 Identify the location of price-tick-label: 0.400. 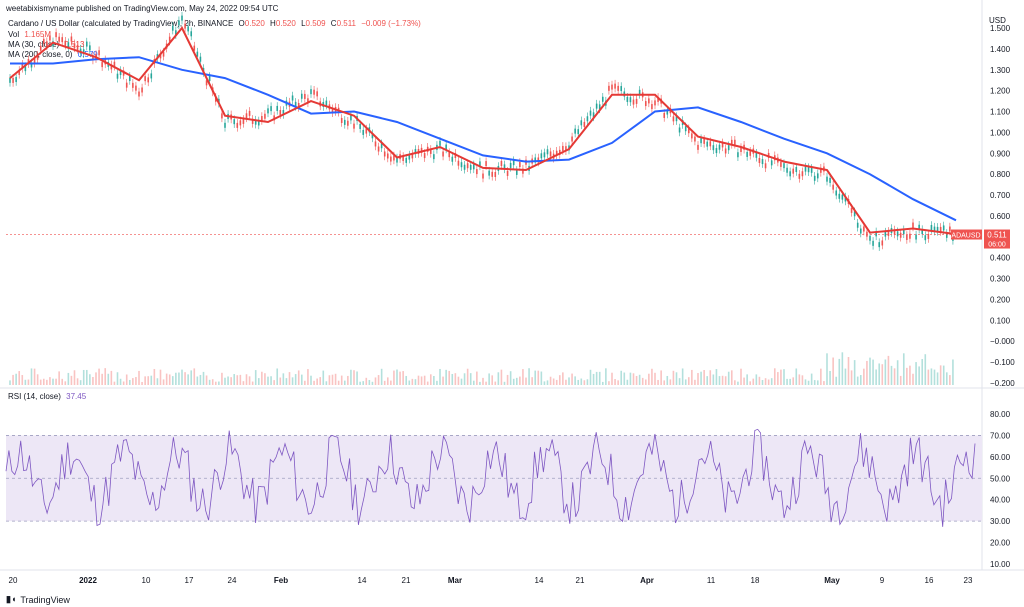
(1000, 258).